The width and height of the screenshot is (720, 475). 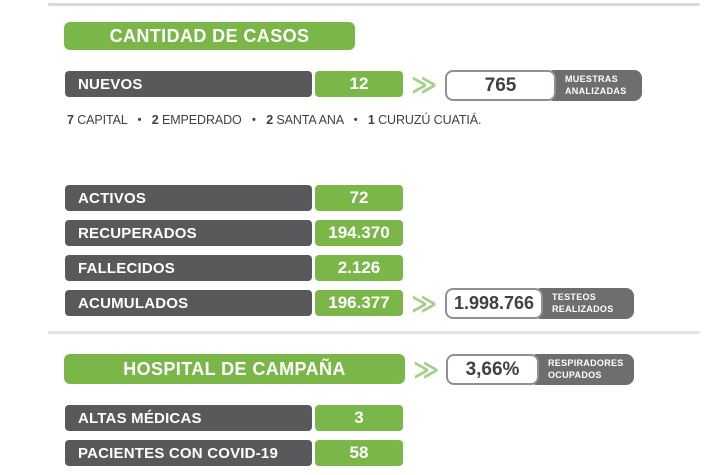 What do you see at coordinates (374, 4) in the screenshot?
I see `top-divider` at bounding box center [374, 4].